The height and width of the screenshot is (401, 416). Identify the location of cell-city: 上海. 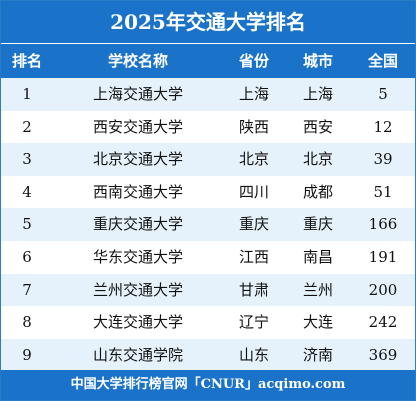
(317, 94).